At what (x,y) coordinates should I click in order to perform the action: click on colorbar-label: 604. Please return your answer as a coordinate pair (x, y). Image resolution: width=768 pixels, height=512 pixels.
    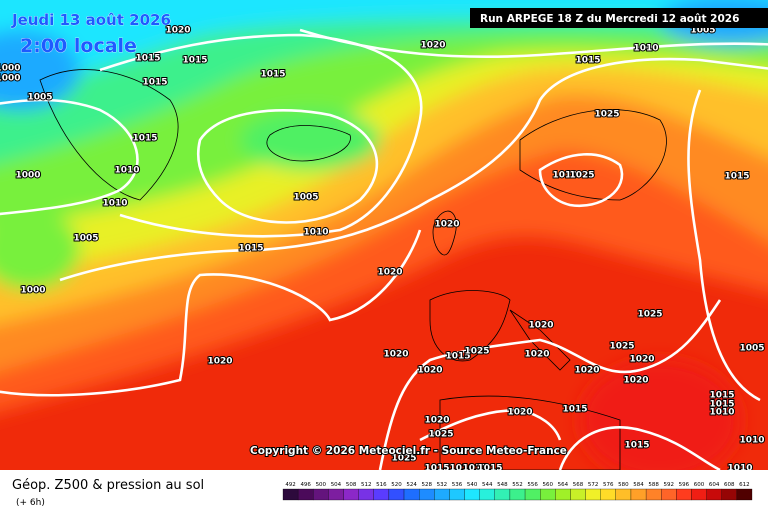
    Looking at the image, I should click on (714, 485).